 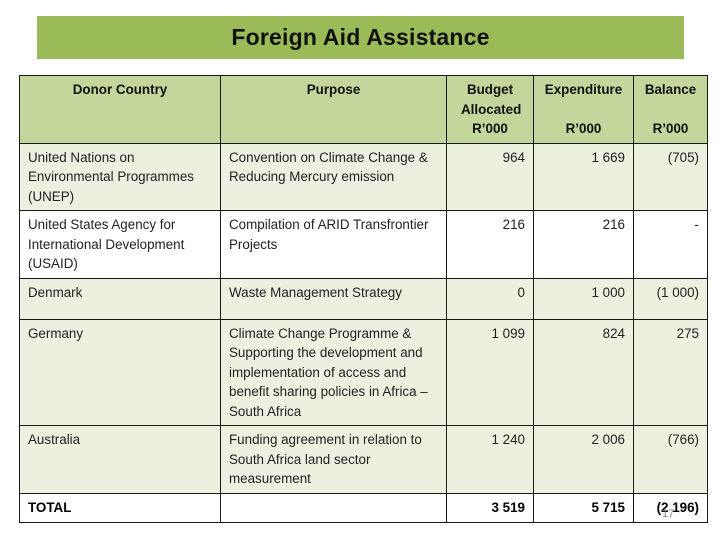 I want to click on expenditure-cell: 1 669, so click(x=583, y=176).